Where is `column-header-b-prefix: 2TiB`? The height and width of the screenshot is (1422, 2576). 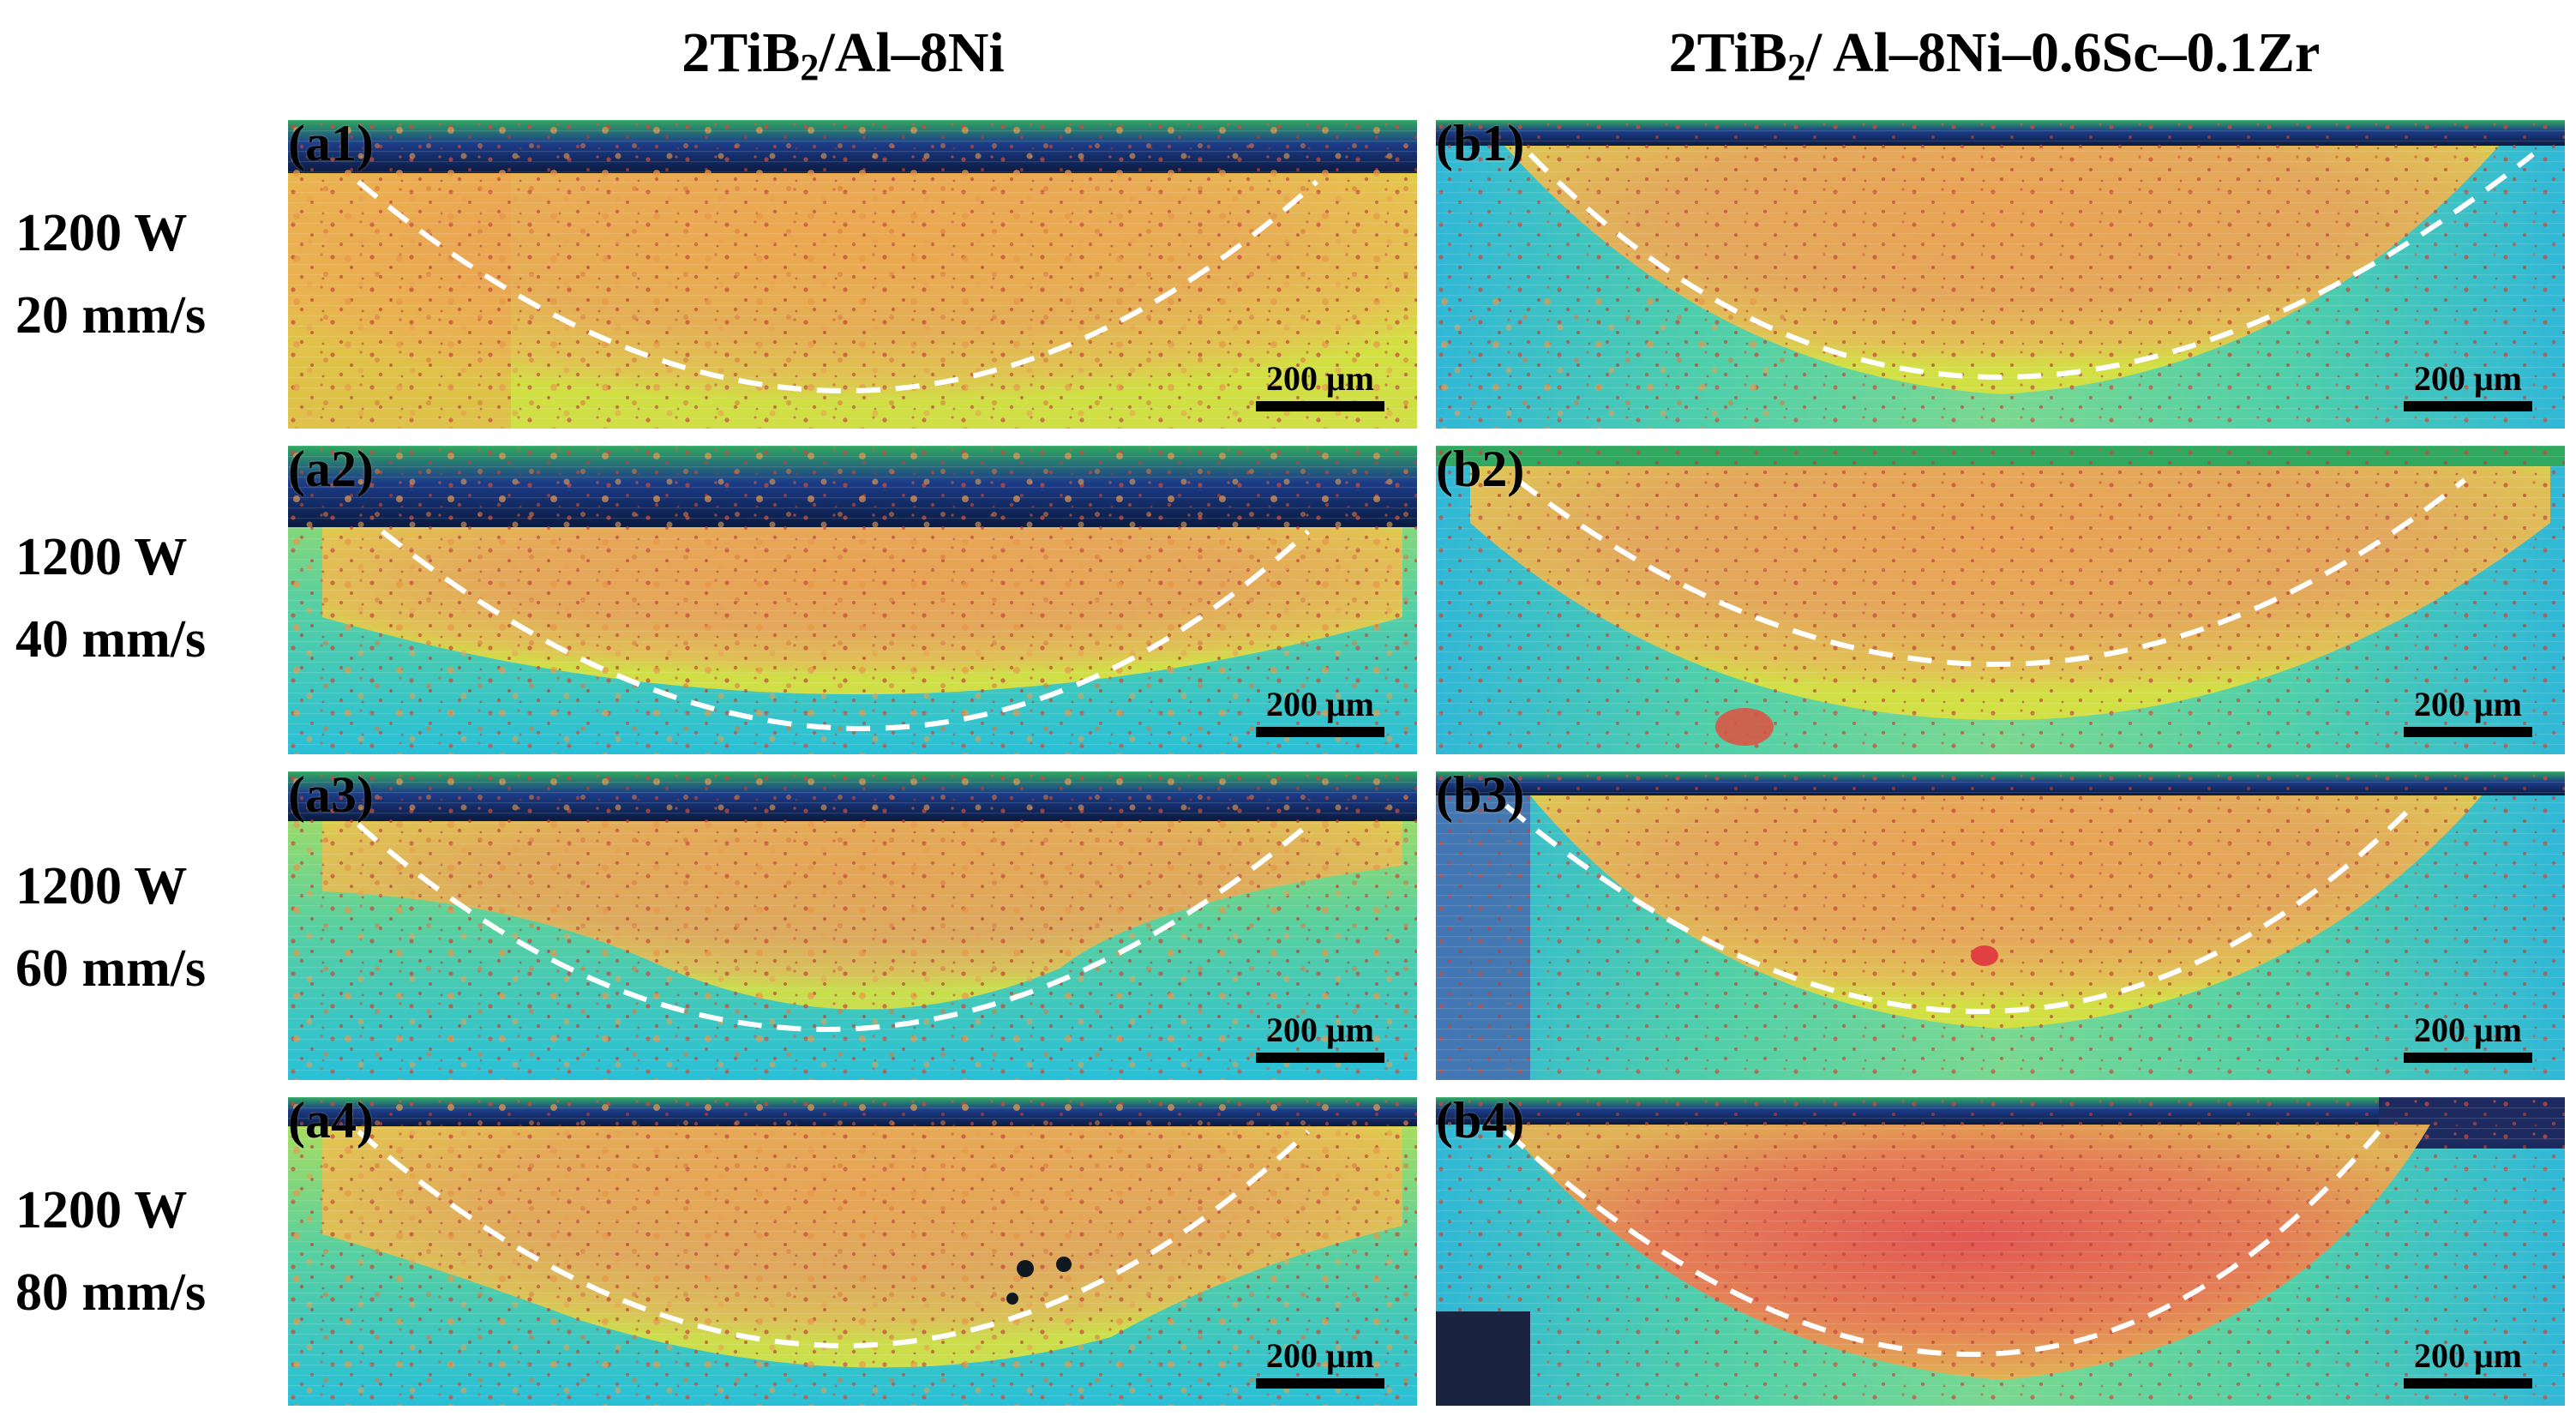 column-header-b-prefix: 2TiB is located at coordinates (1727, 52).